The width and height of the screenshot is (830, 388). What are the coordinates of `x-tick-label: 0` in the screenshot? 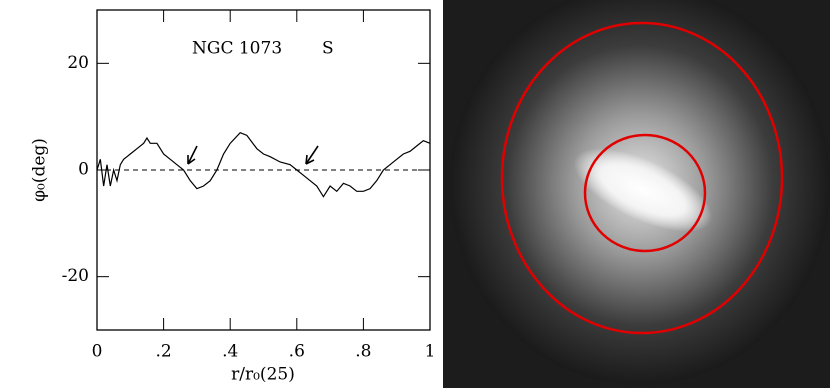 It's located at (97, 352).